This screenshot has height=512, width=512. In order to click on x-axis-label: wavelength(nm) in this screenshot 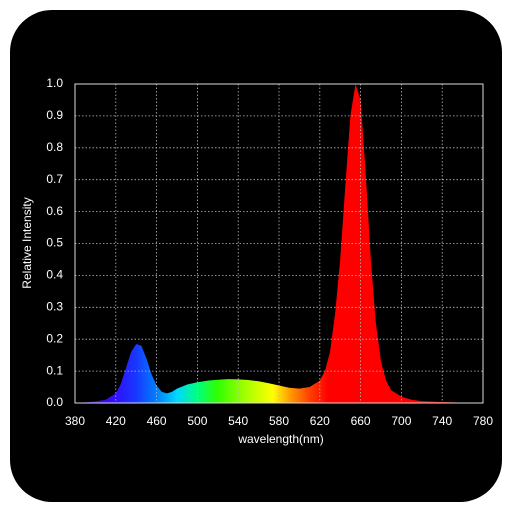, I will do `click(280, 439)`.